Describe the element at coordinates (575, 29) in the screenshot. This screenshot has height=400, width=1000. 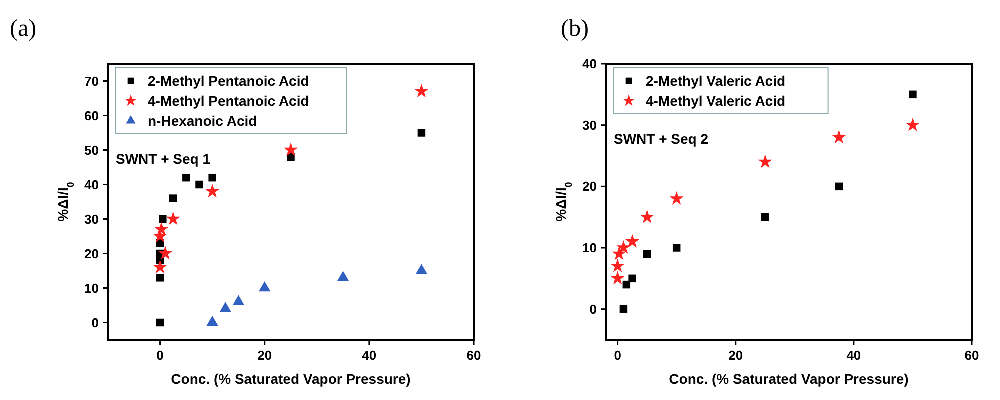
I see `chart-title: (b)` at that location.